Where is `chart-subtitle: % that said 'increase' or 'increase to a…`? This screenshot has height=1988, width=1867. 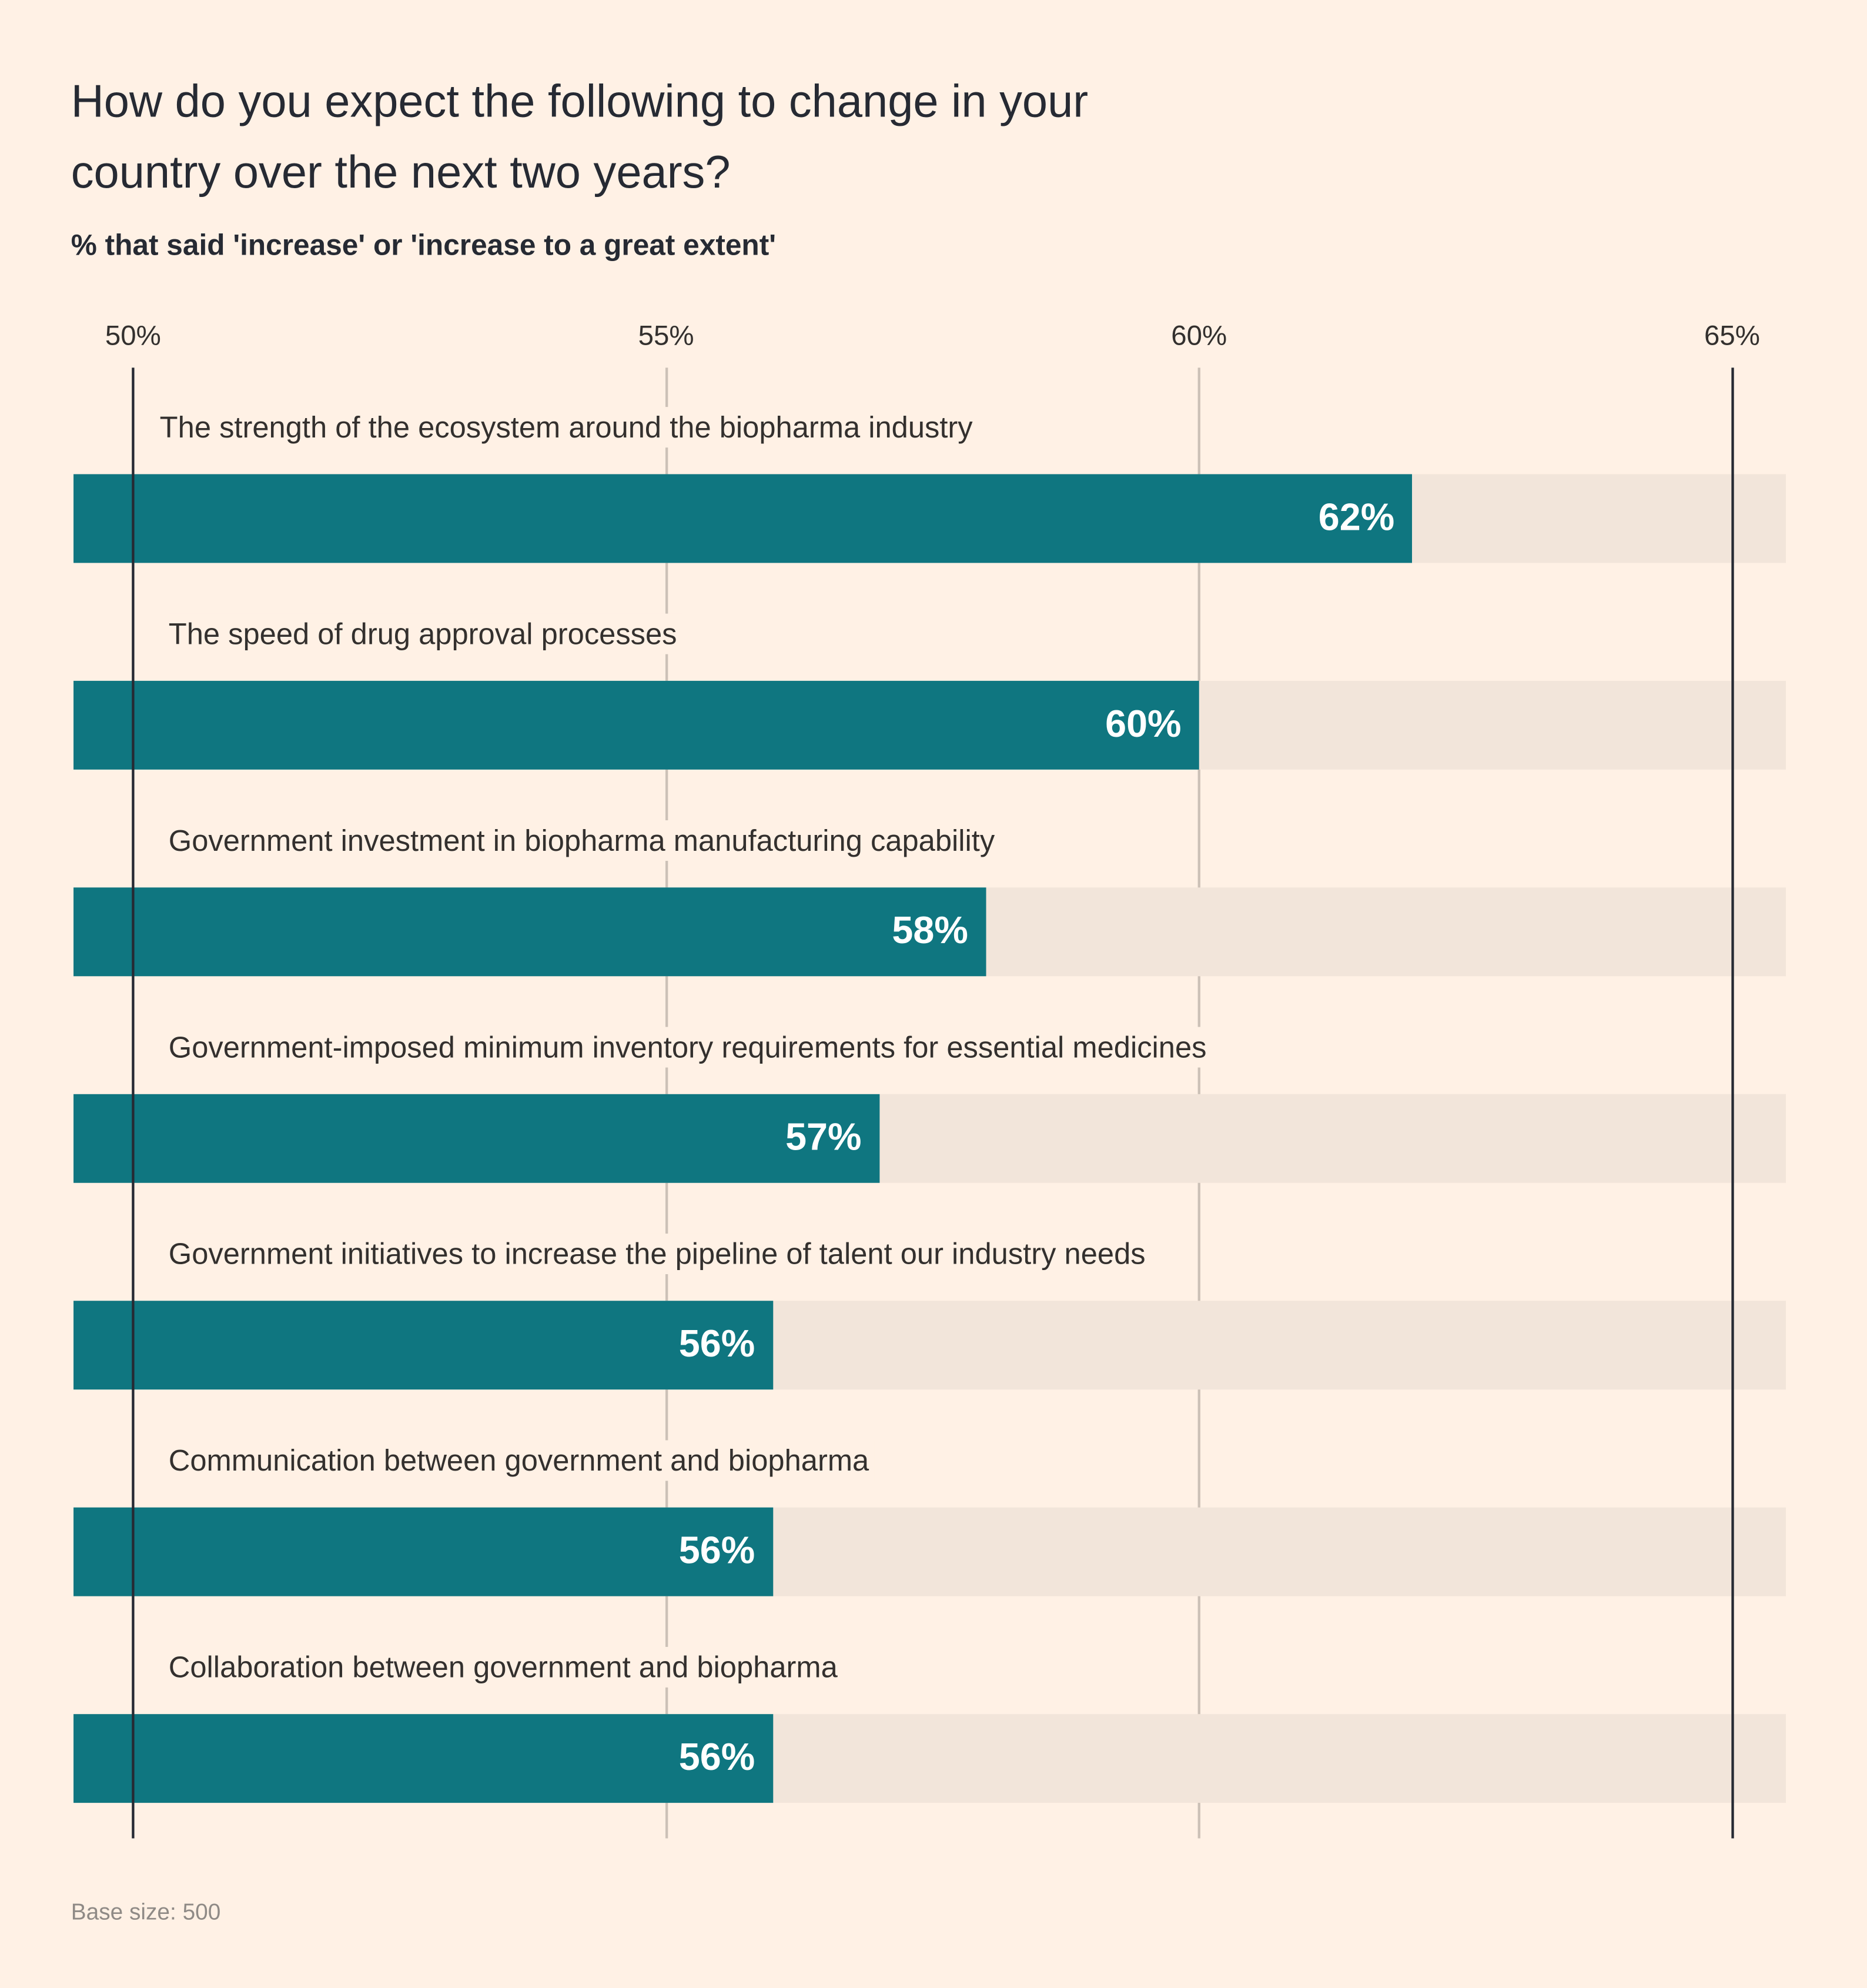 chart-subtitle: % that said 'increase' or 'increase to a… is located at coordinates (424, 245).